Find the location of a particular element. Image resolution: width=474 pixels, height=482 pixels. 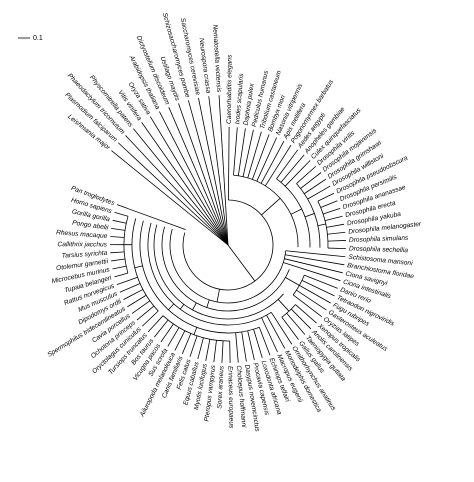

taxon-label: Rhesus macaque is located at coordinates (82, 234).